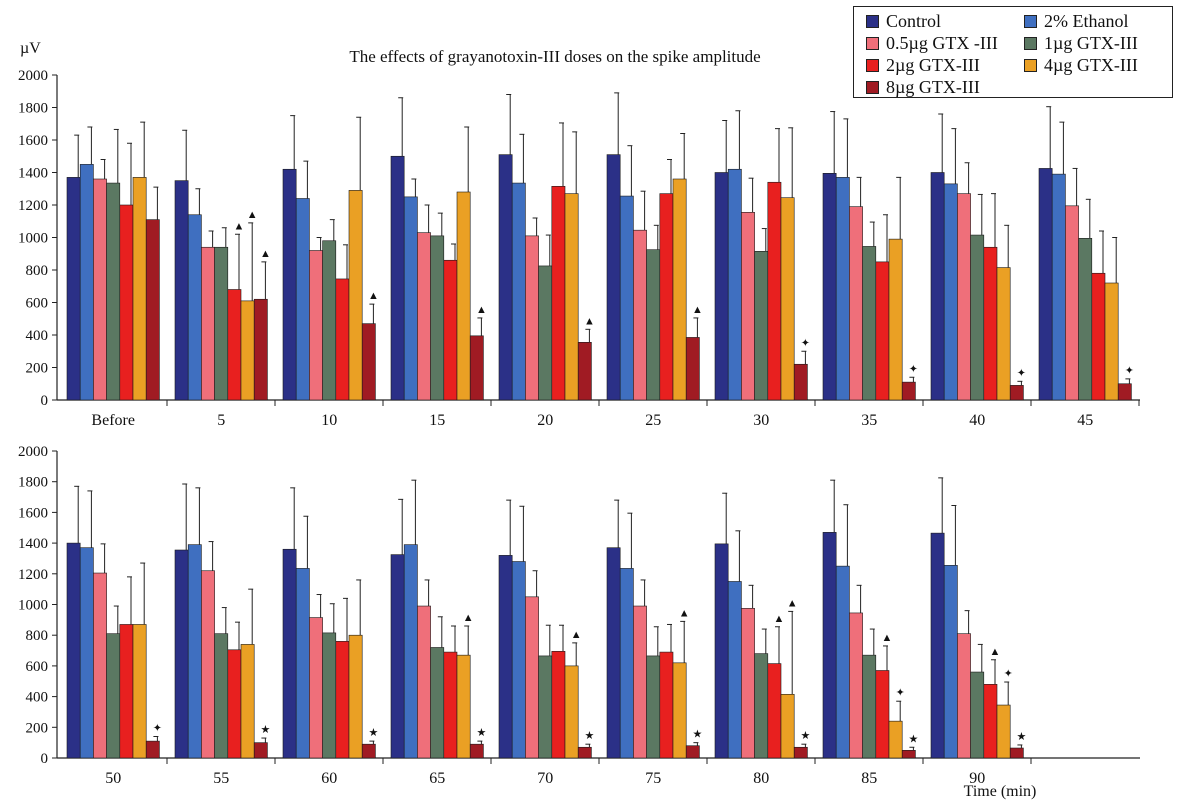 The height and width of the screenshot is (802, 1185). What do you see at coordinates (45, 759) in the screenshot?
I see `y-tick-label: 0` at bounding box center [45, 759].